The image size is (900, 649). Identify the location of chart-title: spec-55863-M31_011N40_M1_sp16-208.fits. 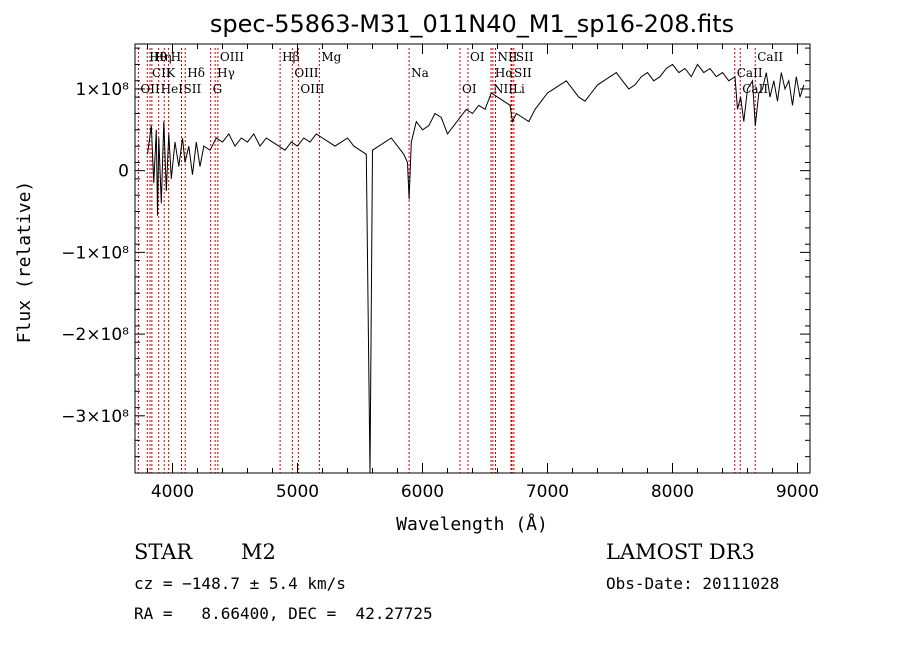
(472, 24).